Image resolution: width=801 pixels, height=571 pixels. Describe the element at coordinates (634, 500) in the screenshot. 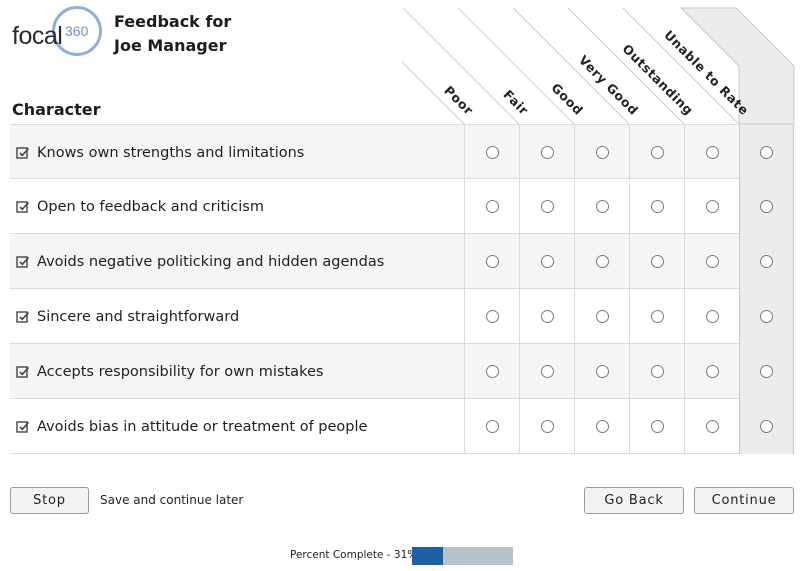

I see `go-back-button: Go Back` at that location.